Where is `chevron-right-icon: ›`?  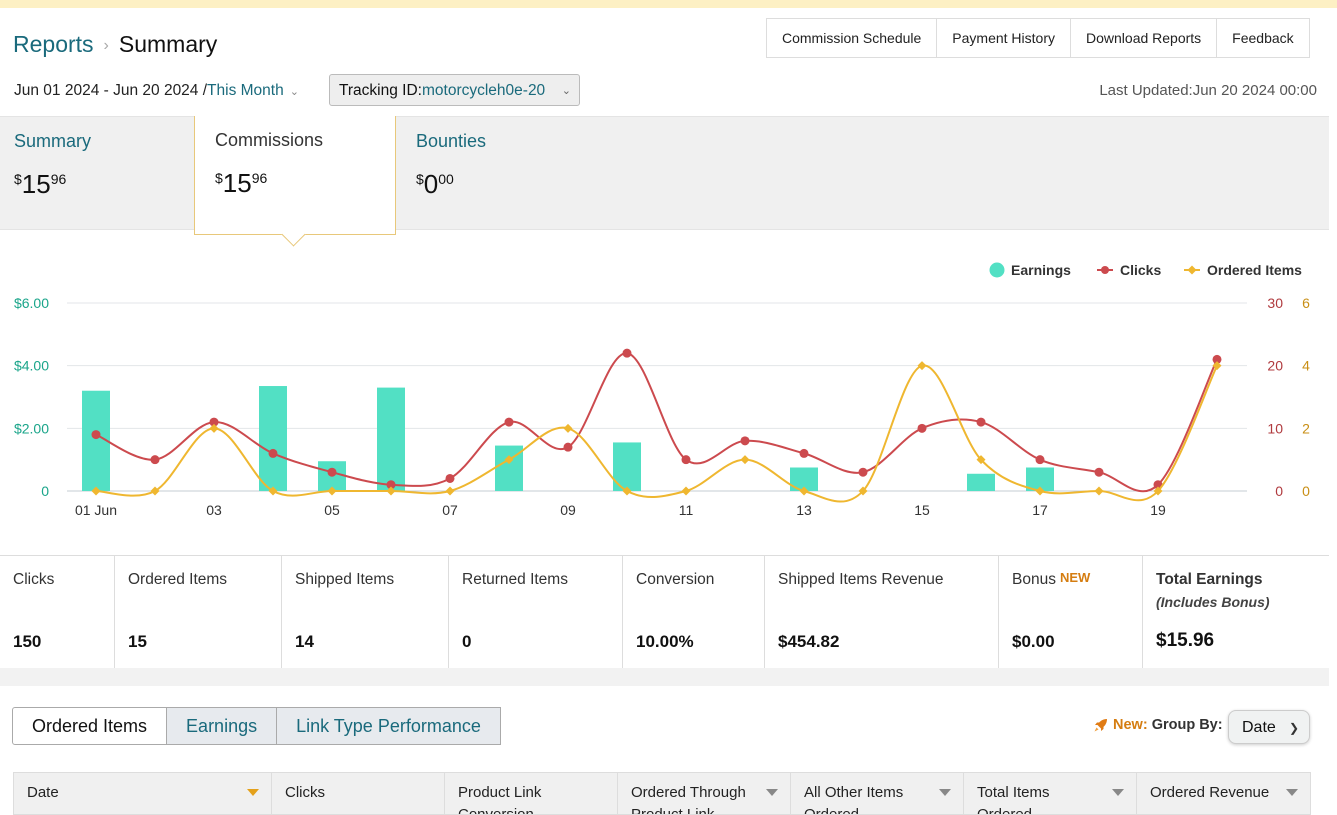
chevron-right-icon: › is located at coordinates (106, 45).